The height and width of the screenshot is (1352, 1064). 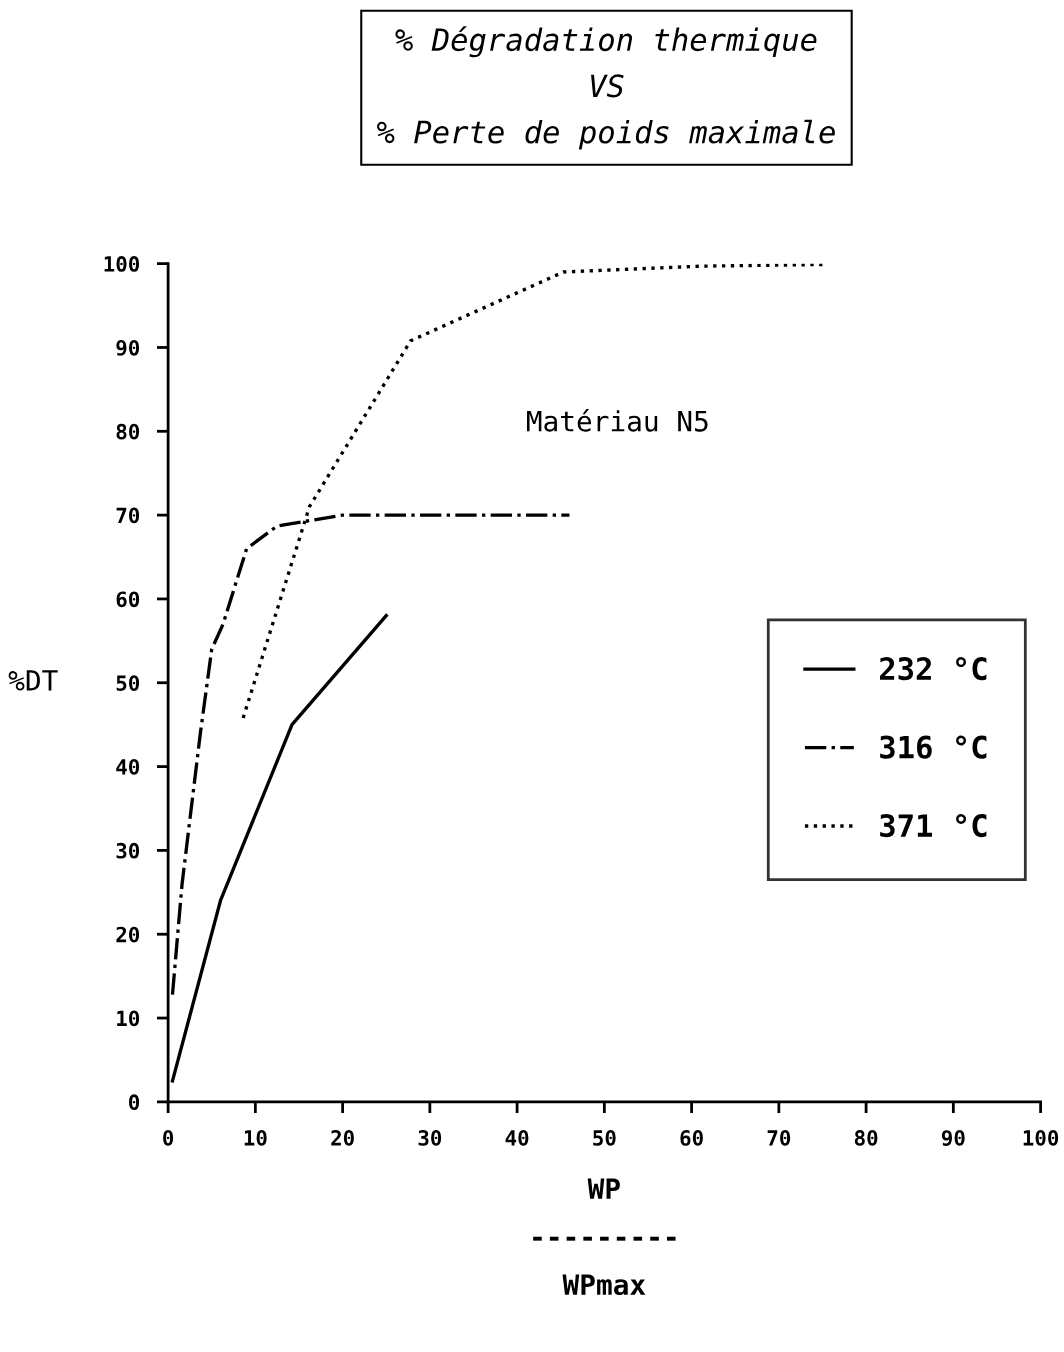 What do you see at coordinates (517, 1138) in the screenshot?
I see `x-tick-label: 40` at bounding box center [517, 1138].